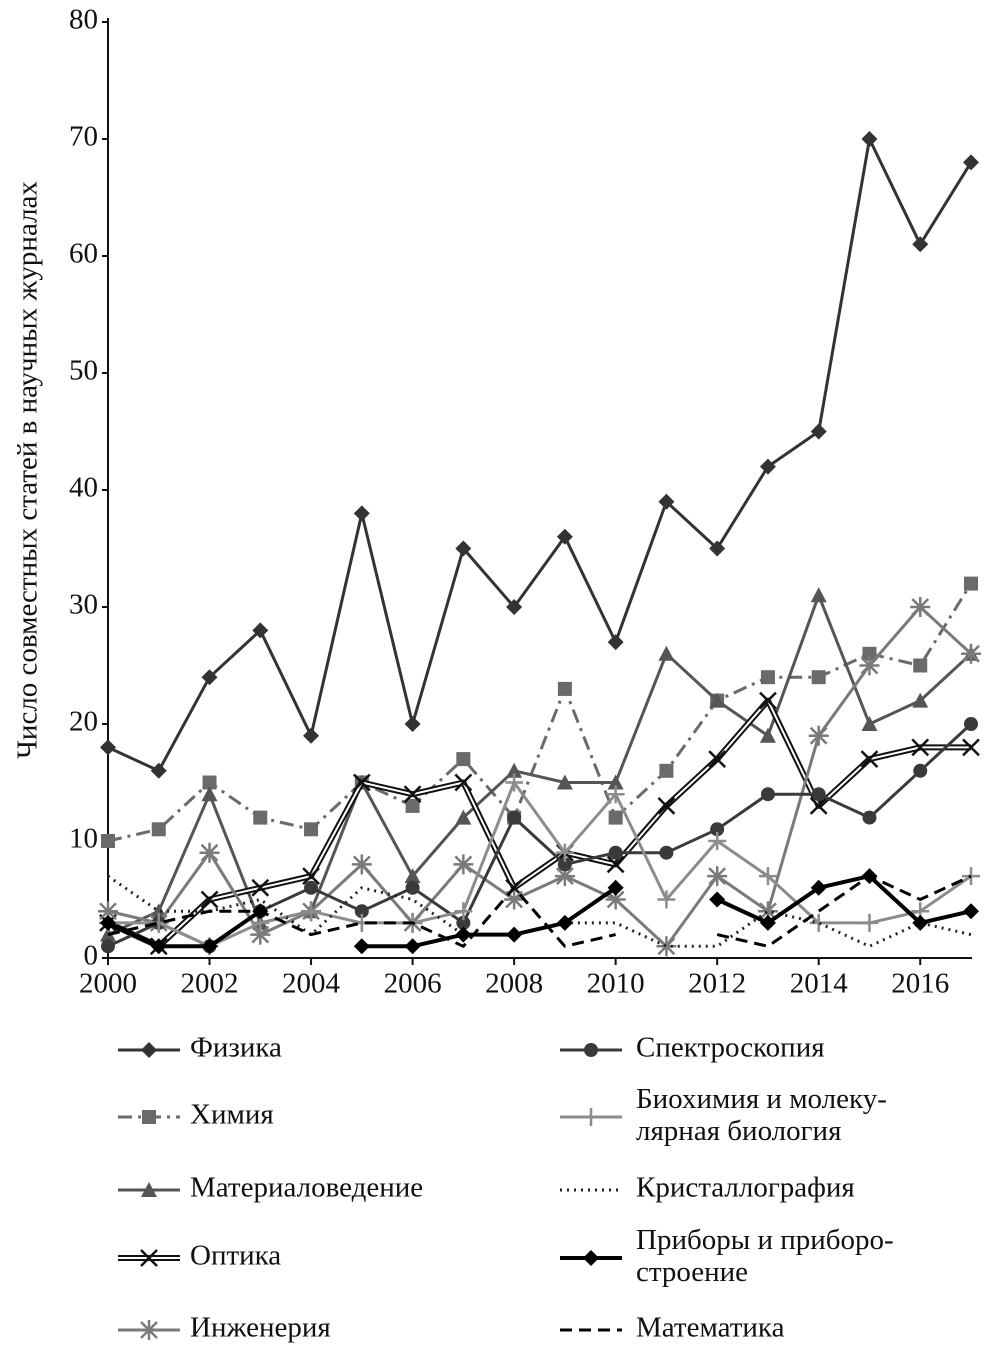  I want to click on y-tick-label: 30, so click(83, 605).